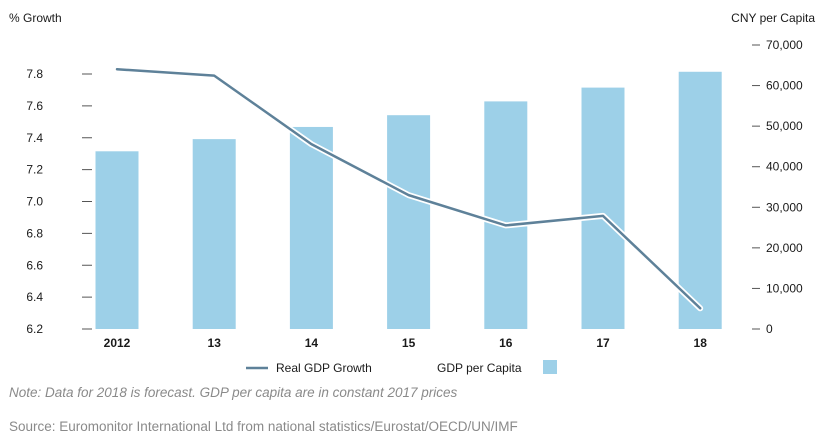 This screenshot has width=827, height=440. What do you see at coordinates (479, 368) in the screenshot?
I see `legend-label-gdp-per-capita: GDP per Capita` at bounding box center [479, 368].